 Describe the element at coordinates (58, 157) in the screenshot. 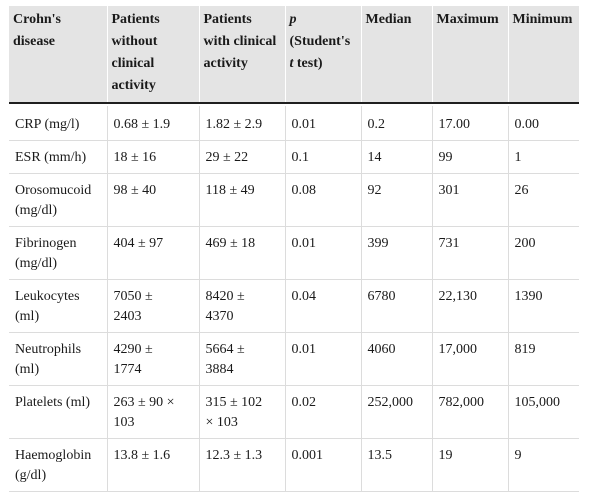

I see `cell-parameter: ESR (mm/h)` at that location.